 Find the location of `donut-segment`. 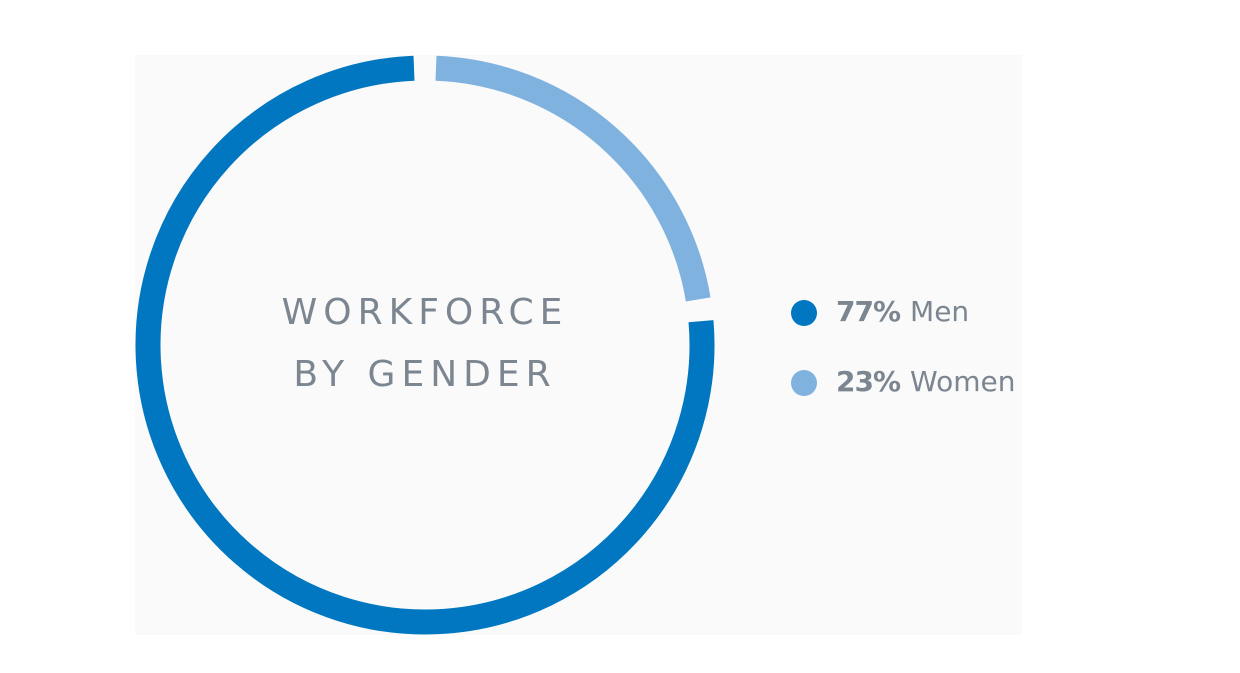

donut-segment is located at coordinates (573, 178).